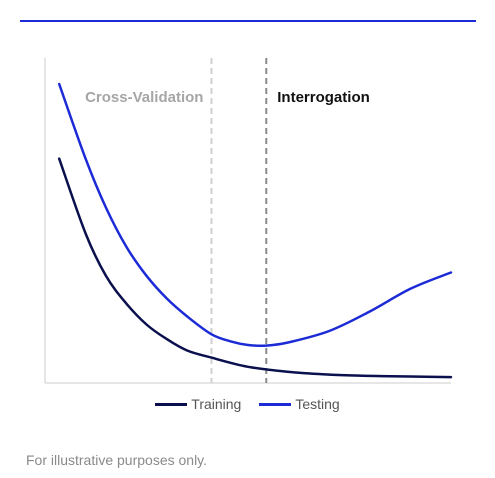 The width and height of the screenshot is (495, 478). Describe the element at coordinates (323, 97) in the screenshot. I see `annotation-label-interrogation: Interrogation` at that location.